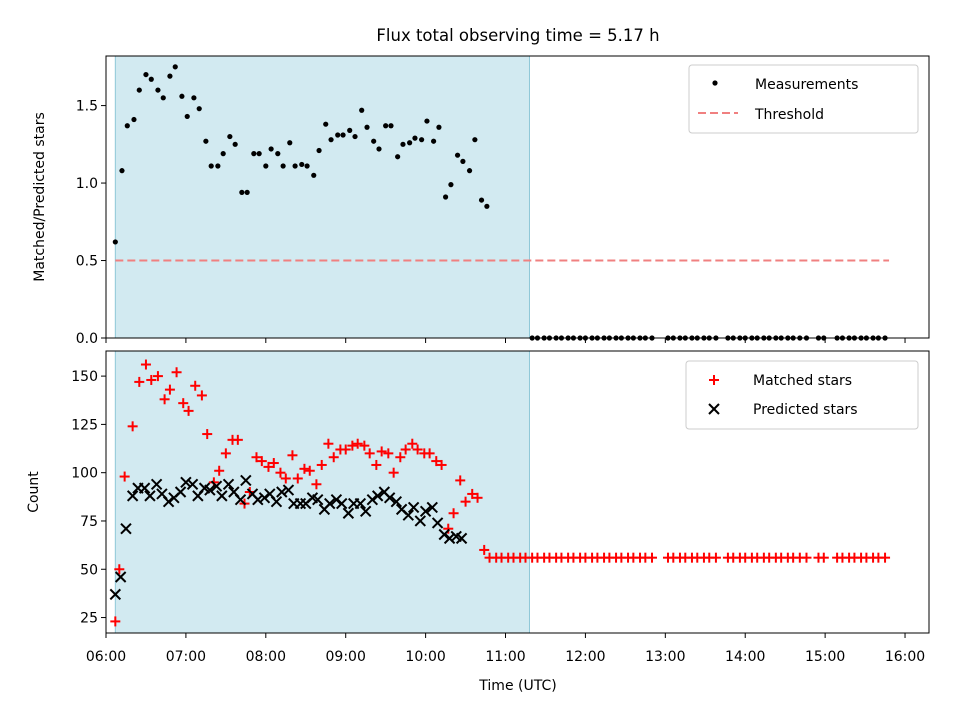 Image resolution: width=960 pixels, height=720 pixels. What do you see at coordinates (425, 657) in the screenshot?
I see `x-tick-label: 10:00` at bounding box center [425, 657].